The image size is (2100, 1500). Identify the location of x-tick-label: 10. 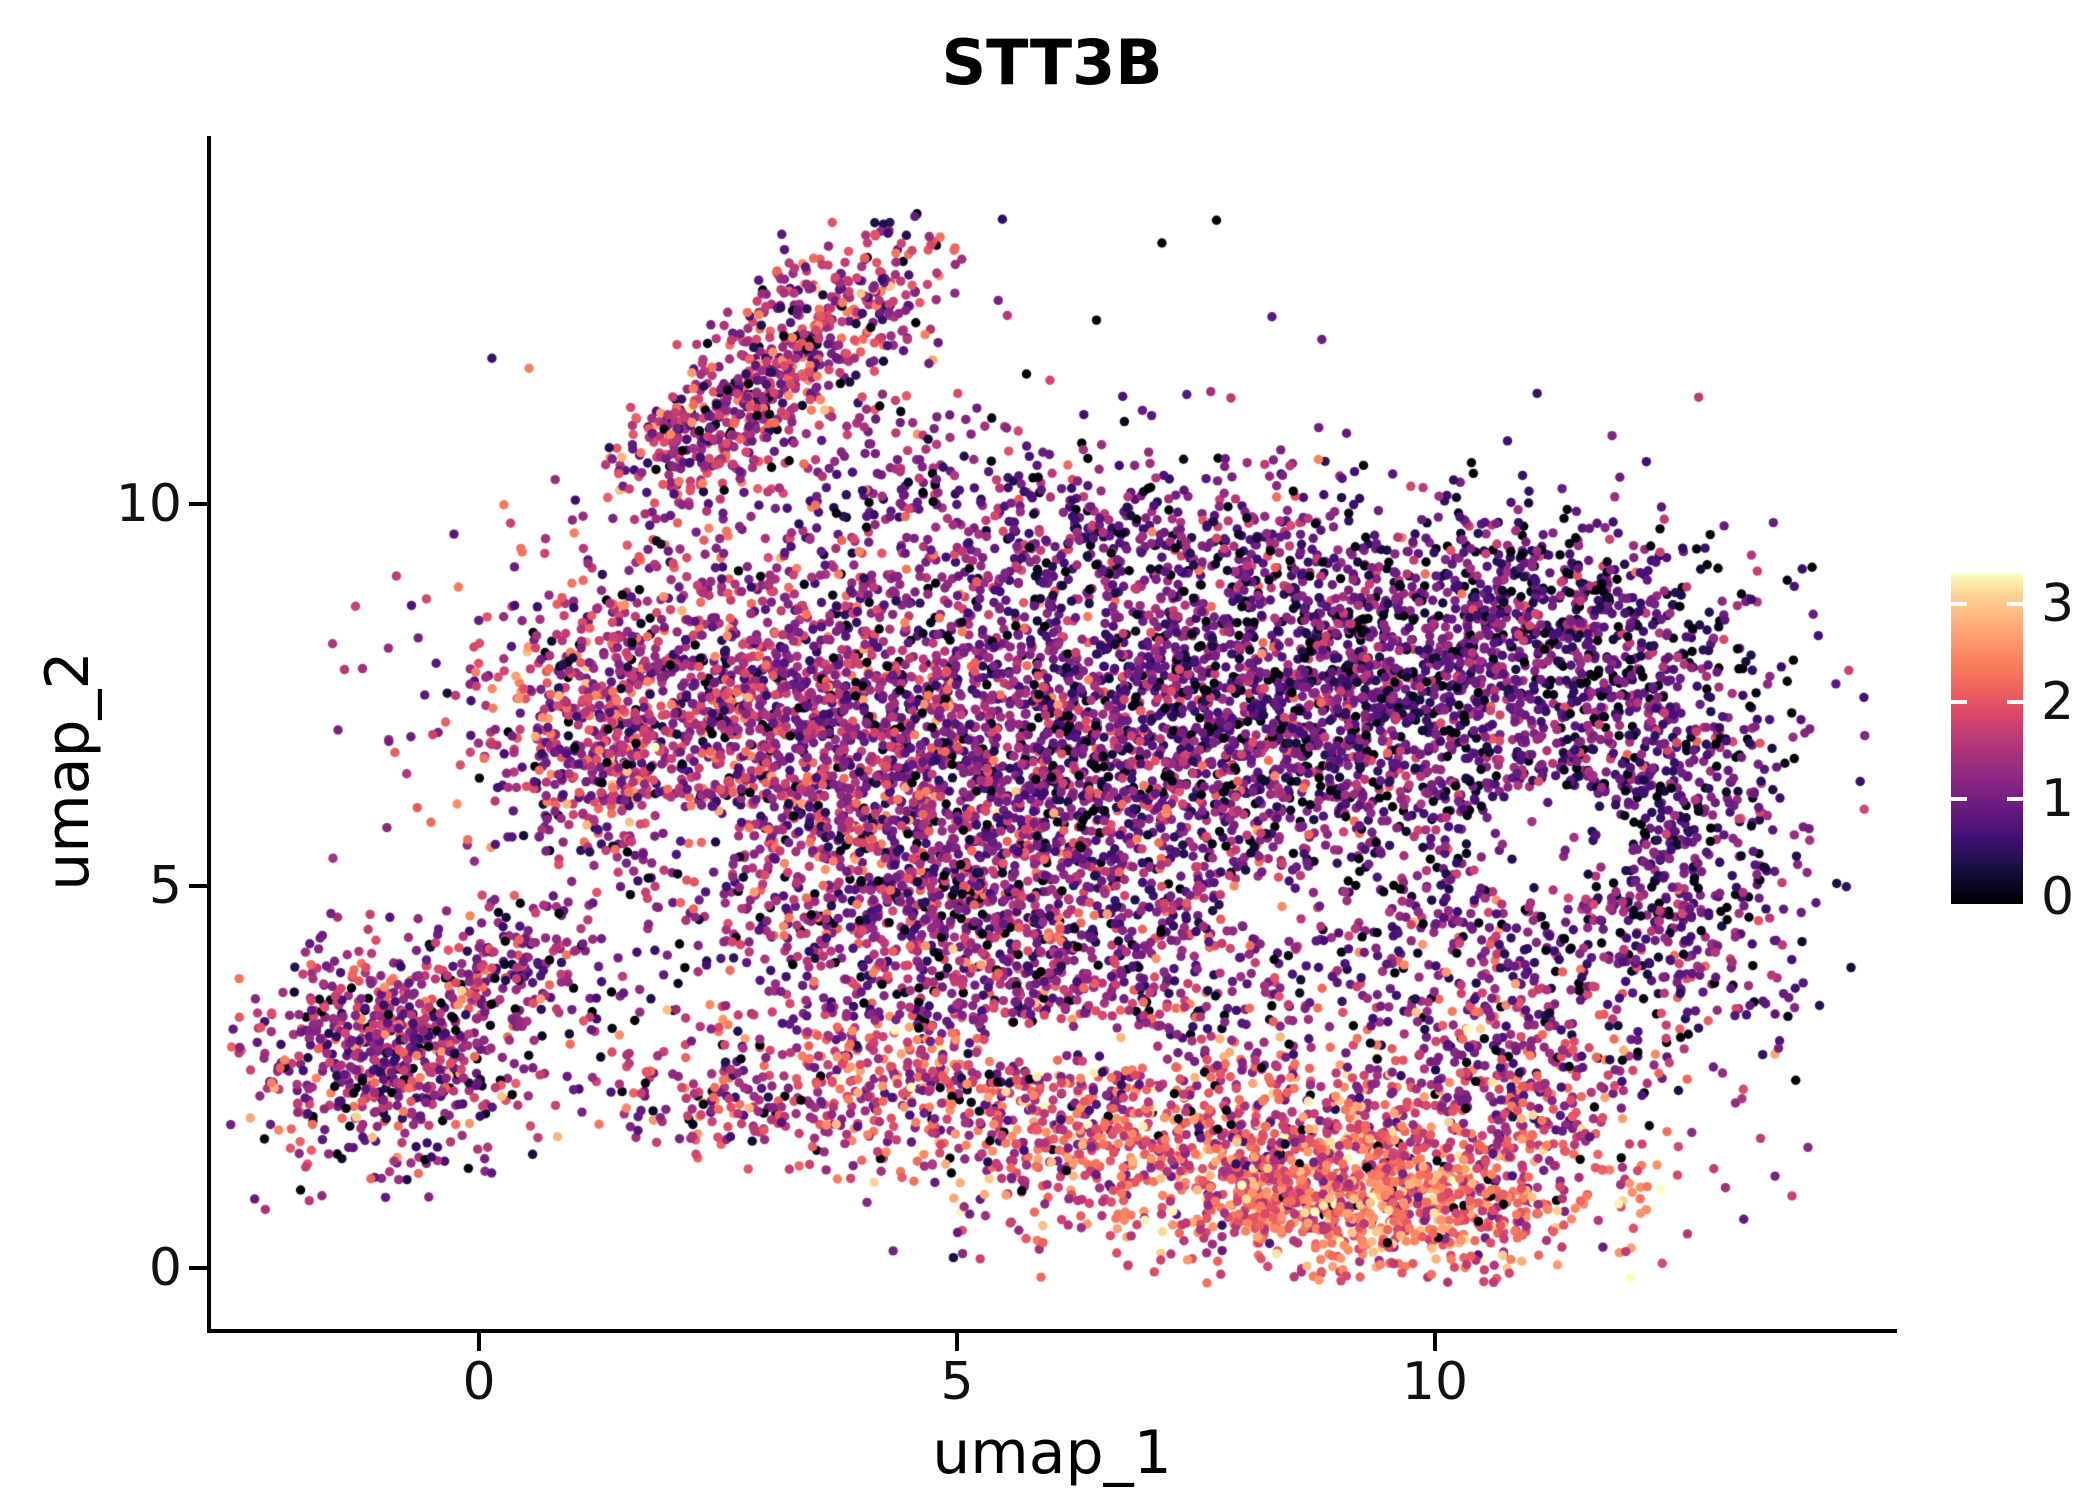
(1435, 1382).